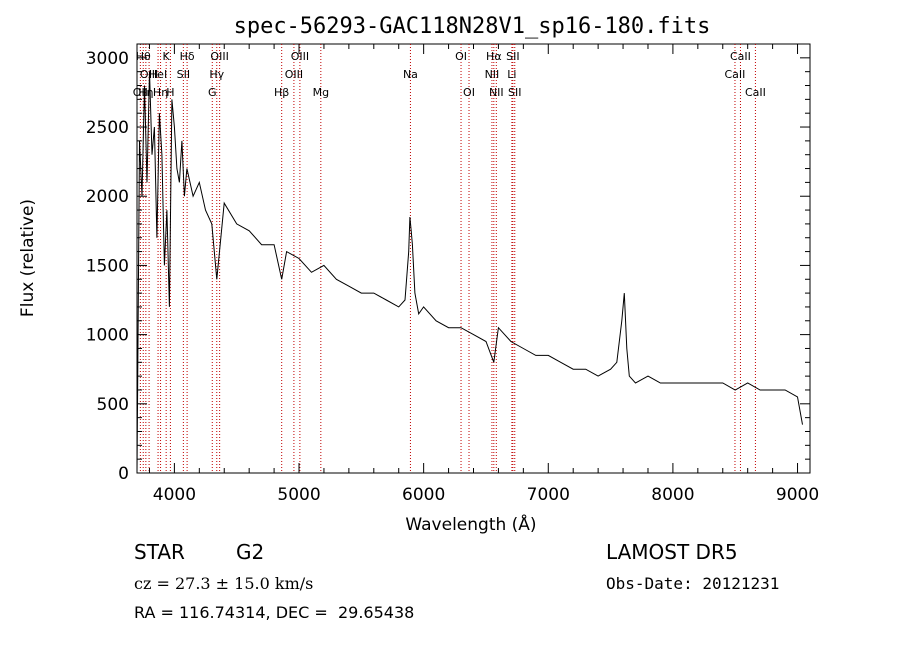  Describe the element at coordinates (274, 612) in the screenshot. I see `ra-dec: RA = 116.74314, DEC = 29.65438` at that location.